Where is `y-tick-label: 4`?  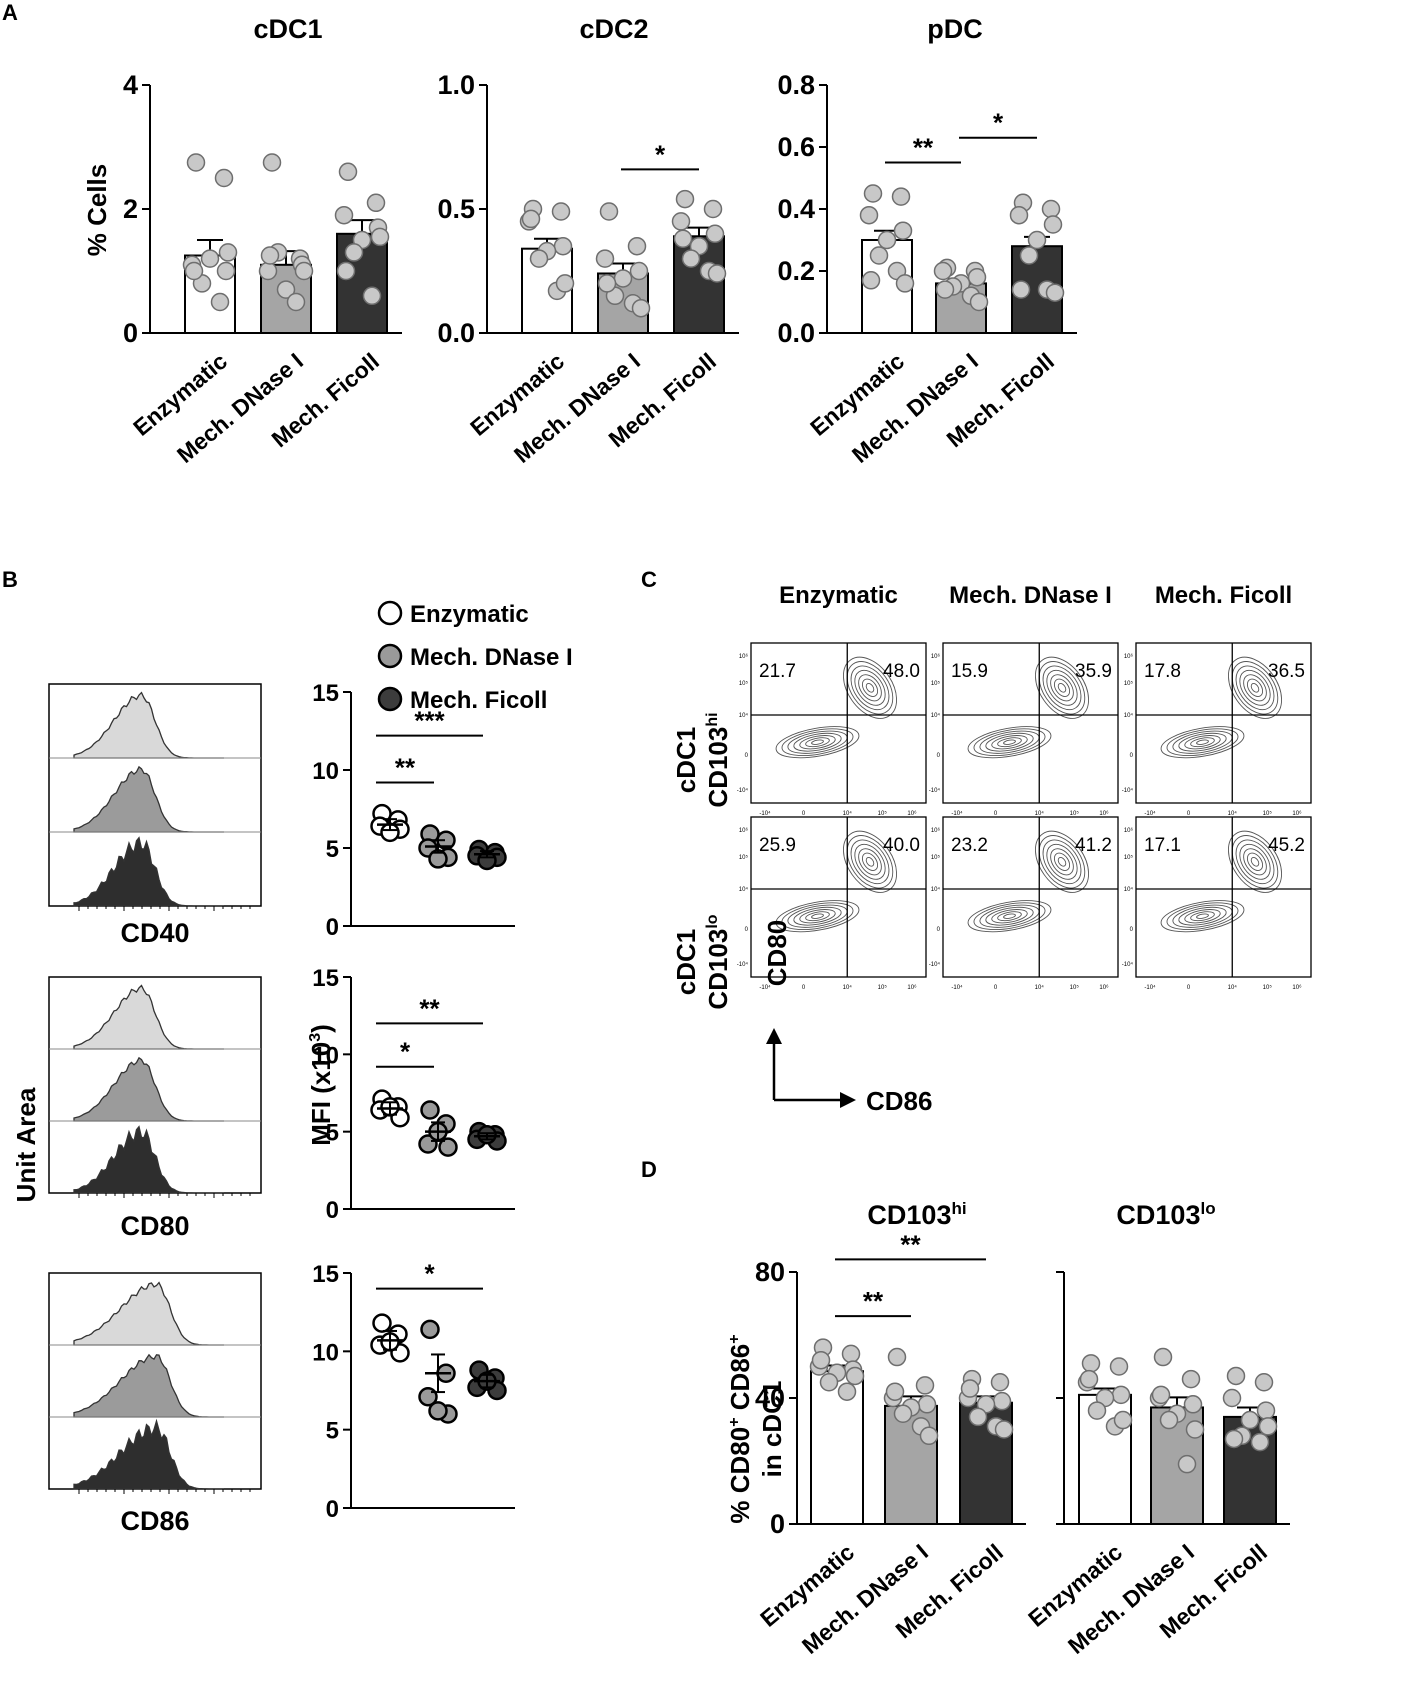 y-tick-label: 4 is located at coordinates (130, 85).